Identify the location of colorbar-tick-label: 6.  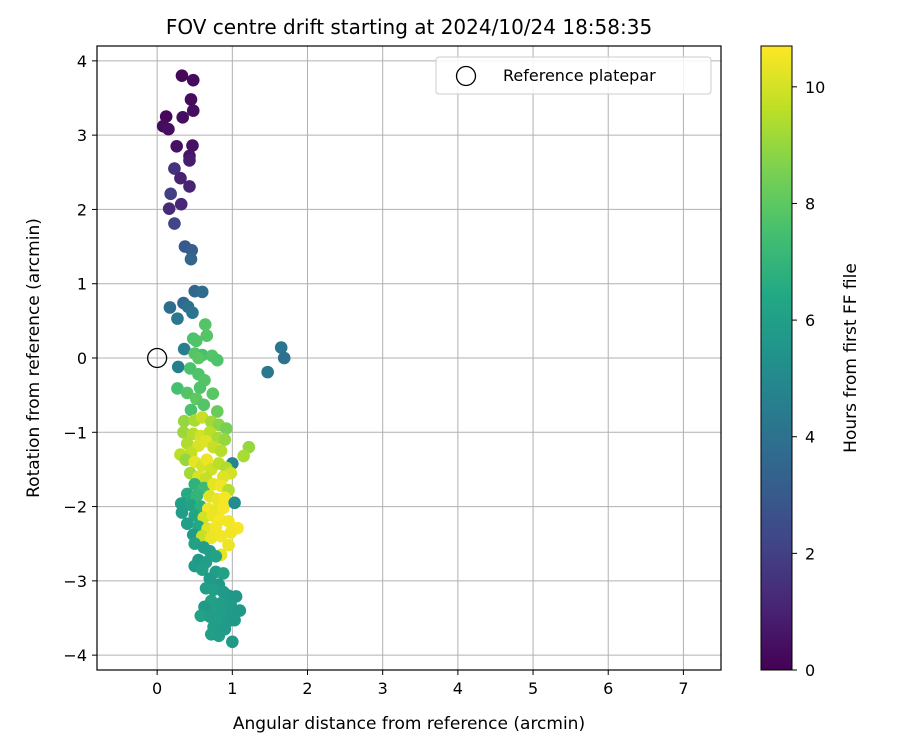
(810, 320).